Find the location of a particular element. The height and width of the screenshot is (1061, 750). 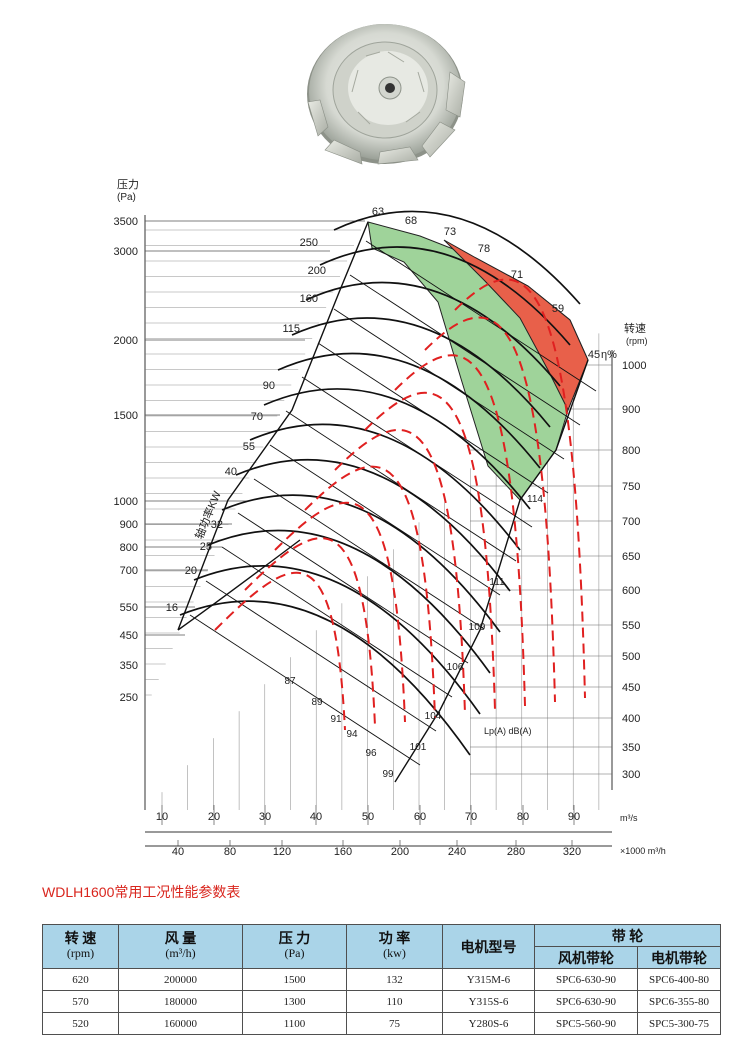

cell-power: 132 is located at coordinates (394, 979).